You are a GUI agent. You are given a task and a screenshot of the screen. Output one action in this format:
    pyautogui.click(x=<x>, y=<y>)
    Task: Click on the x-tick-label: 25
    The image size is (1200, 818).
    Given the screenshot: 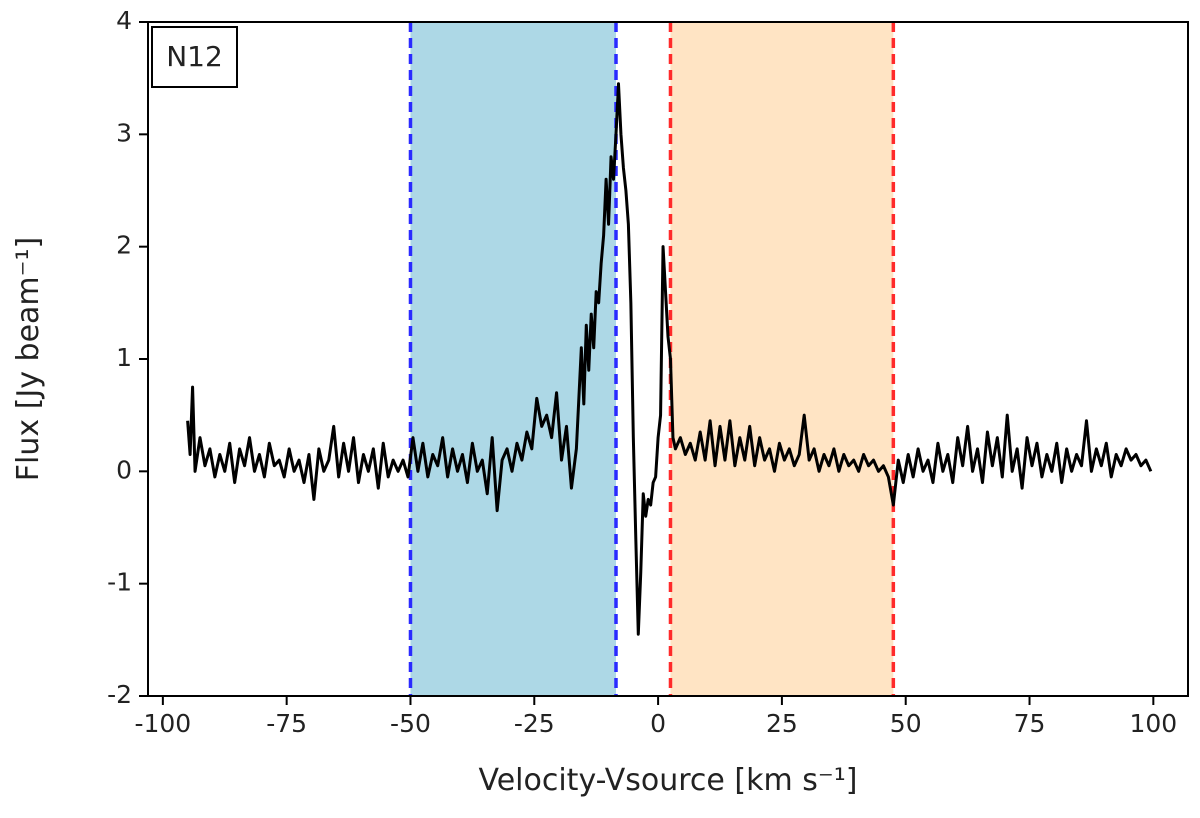 What is the action you would take?
    pyautogui.click(x=782, y=723)
    